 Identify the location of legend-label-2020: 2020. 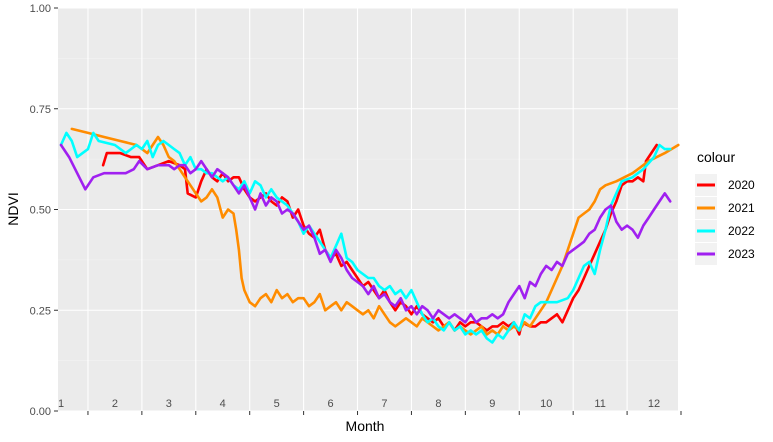
(741, 185).